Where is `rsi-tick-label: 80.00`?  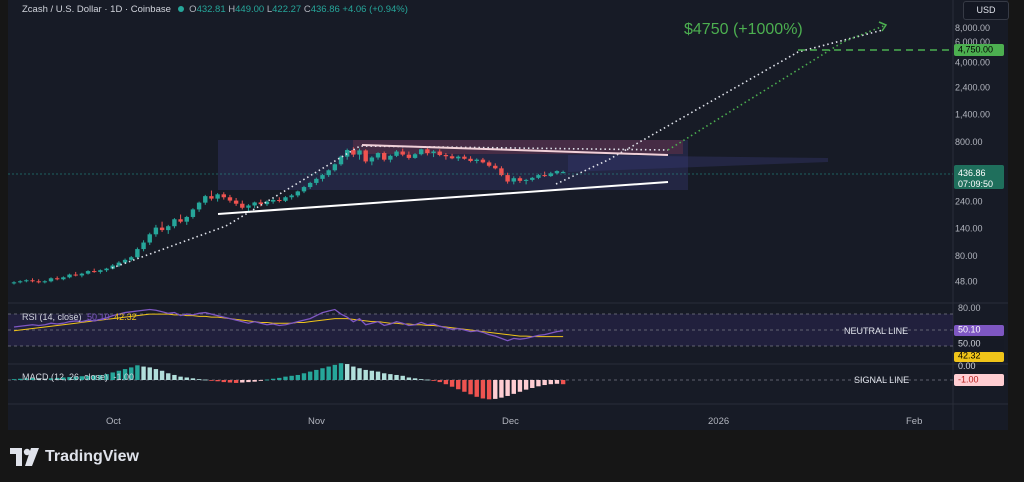 rsi-tick-label: 80.00 is located at coordinates (969, 308).